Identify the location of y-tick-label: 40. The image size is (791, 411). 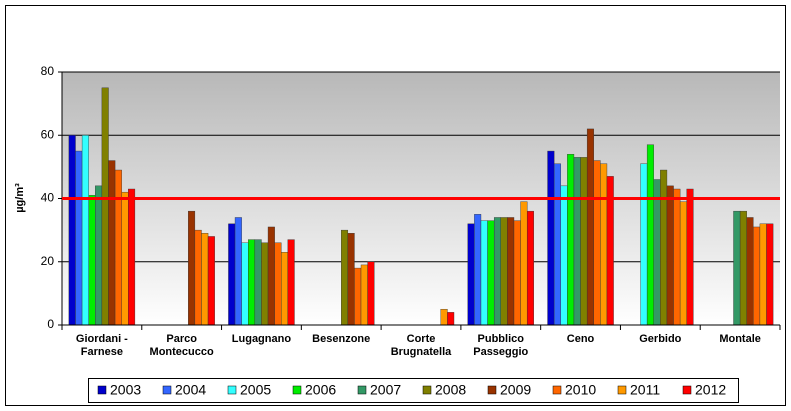
(48, 198).